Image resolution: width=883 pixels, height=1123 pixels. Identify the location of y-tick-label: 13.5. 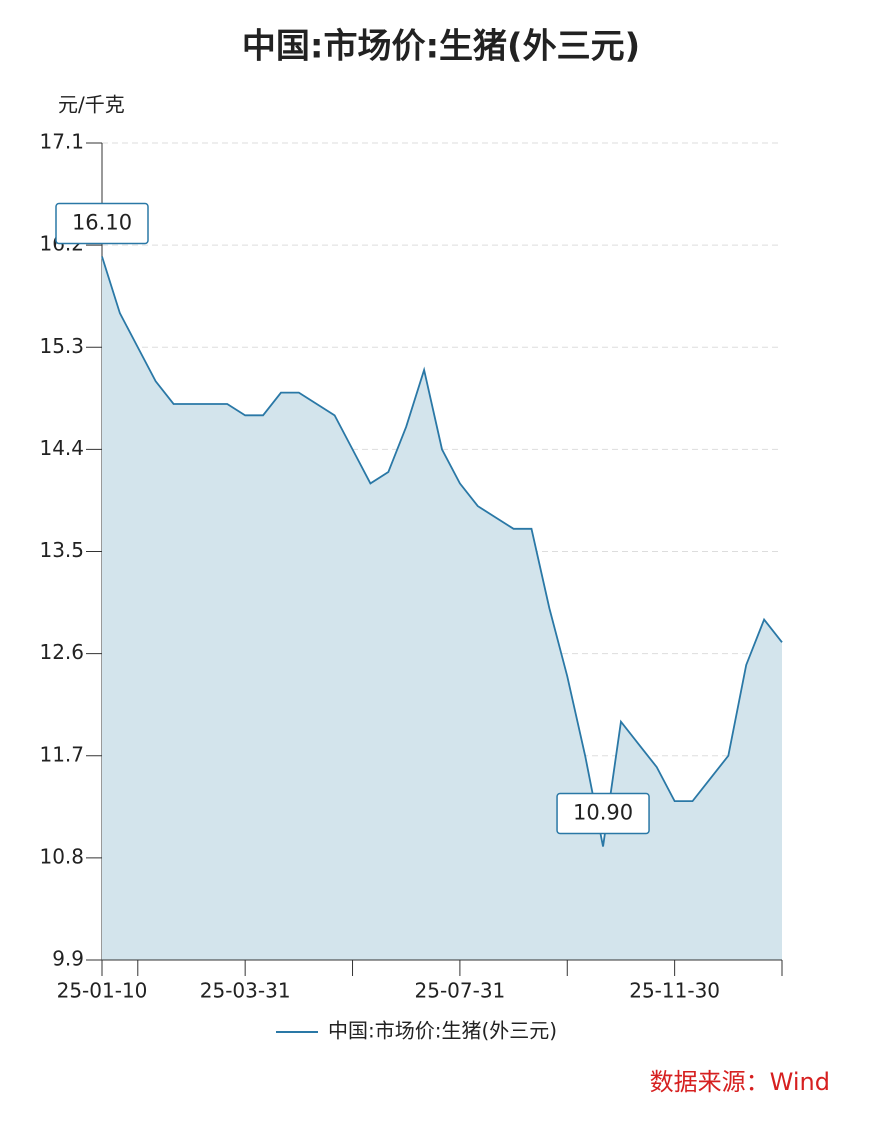
(61, 550).